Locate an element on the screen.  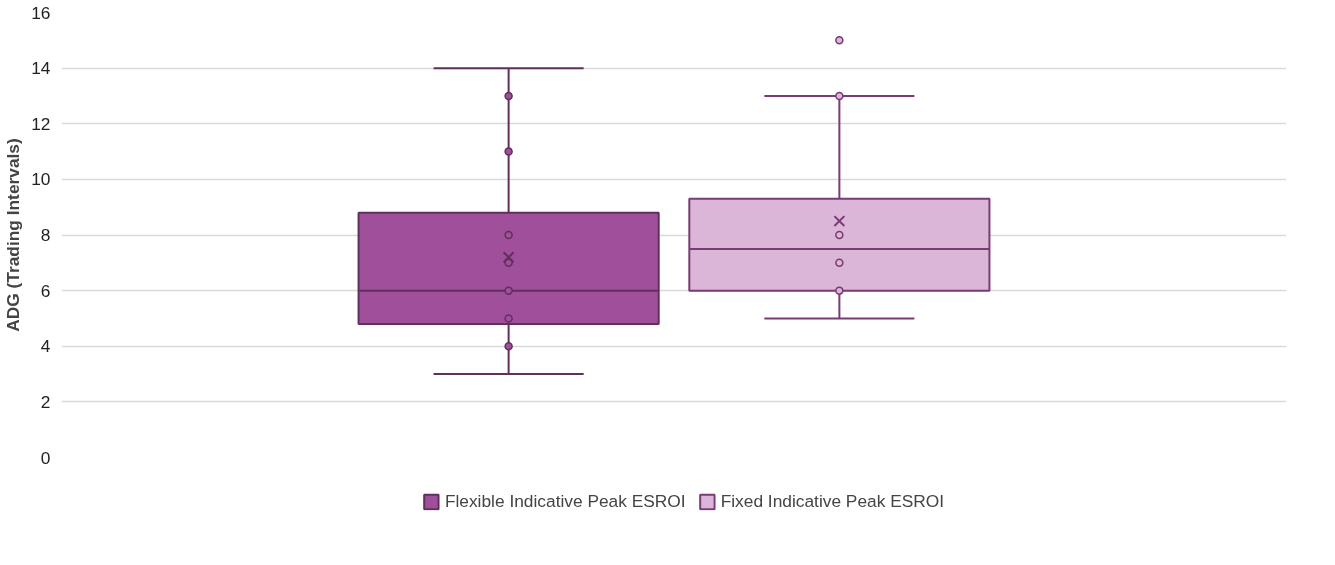
y-tick-label: 6 is located at coordinates (45, 290).